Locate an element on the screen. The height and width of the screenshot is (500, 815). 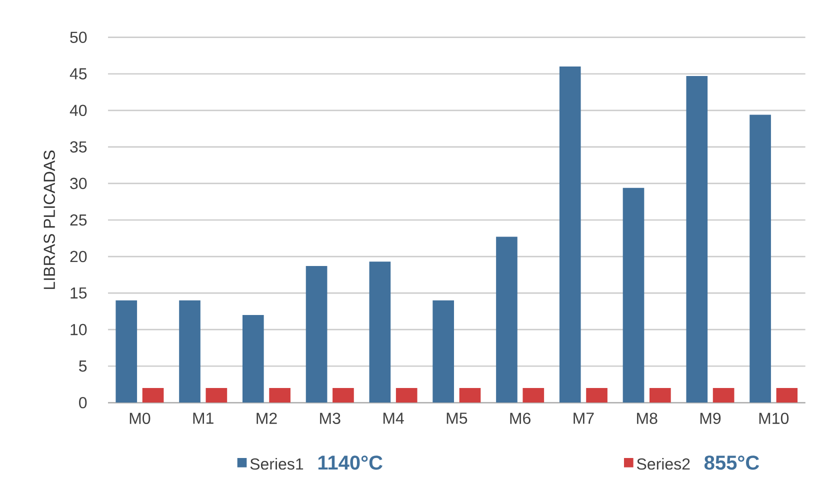
x-tick-label: M8 is located at coordinates (647, 418).